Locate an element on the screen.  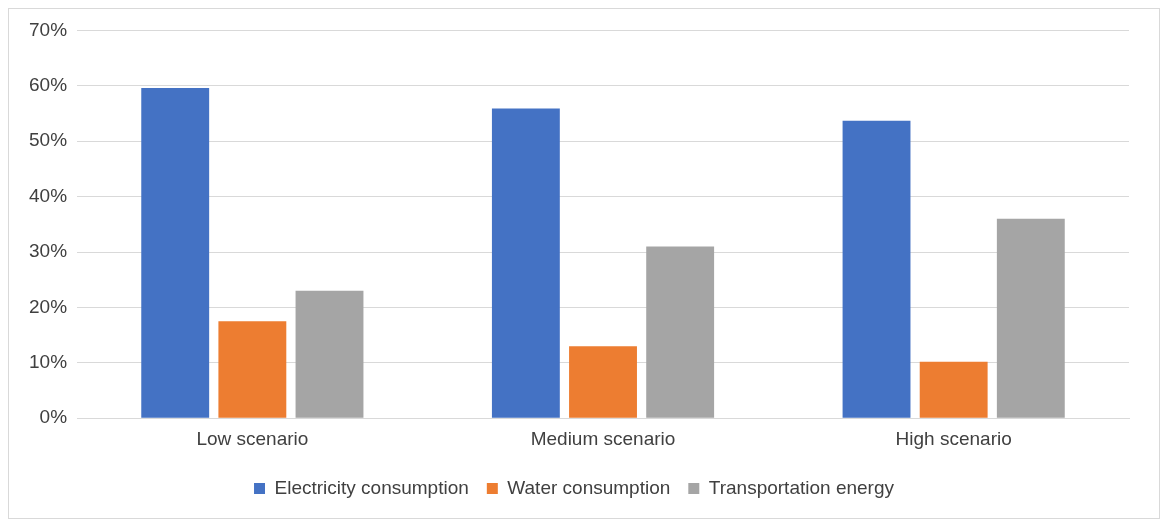
y-tick-label: 70% is located at coordinates (48, 29).